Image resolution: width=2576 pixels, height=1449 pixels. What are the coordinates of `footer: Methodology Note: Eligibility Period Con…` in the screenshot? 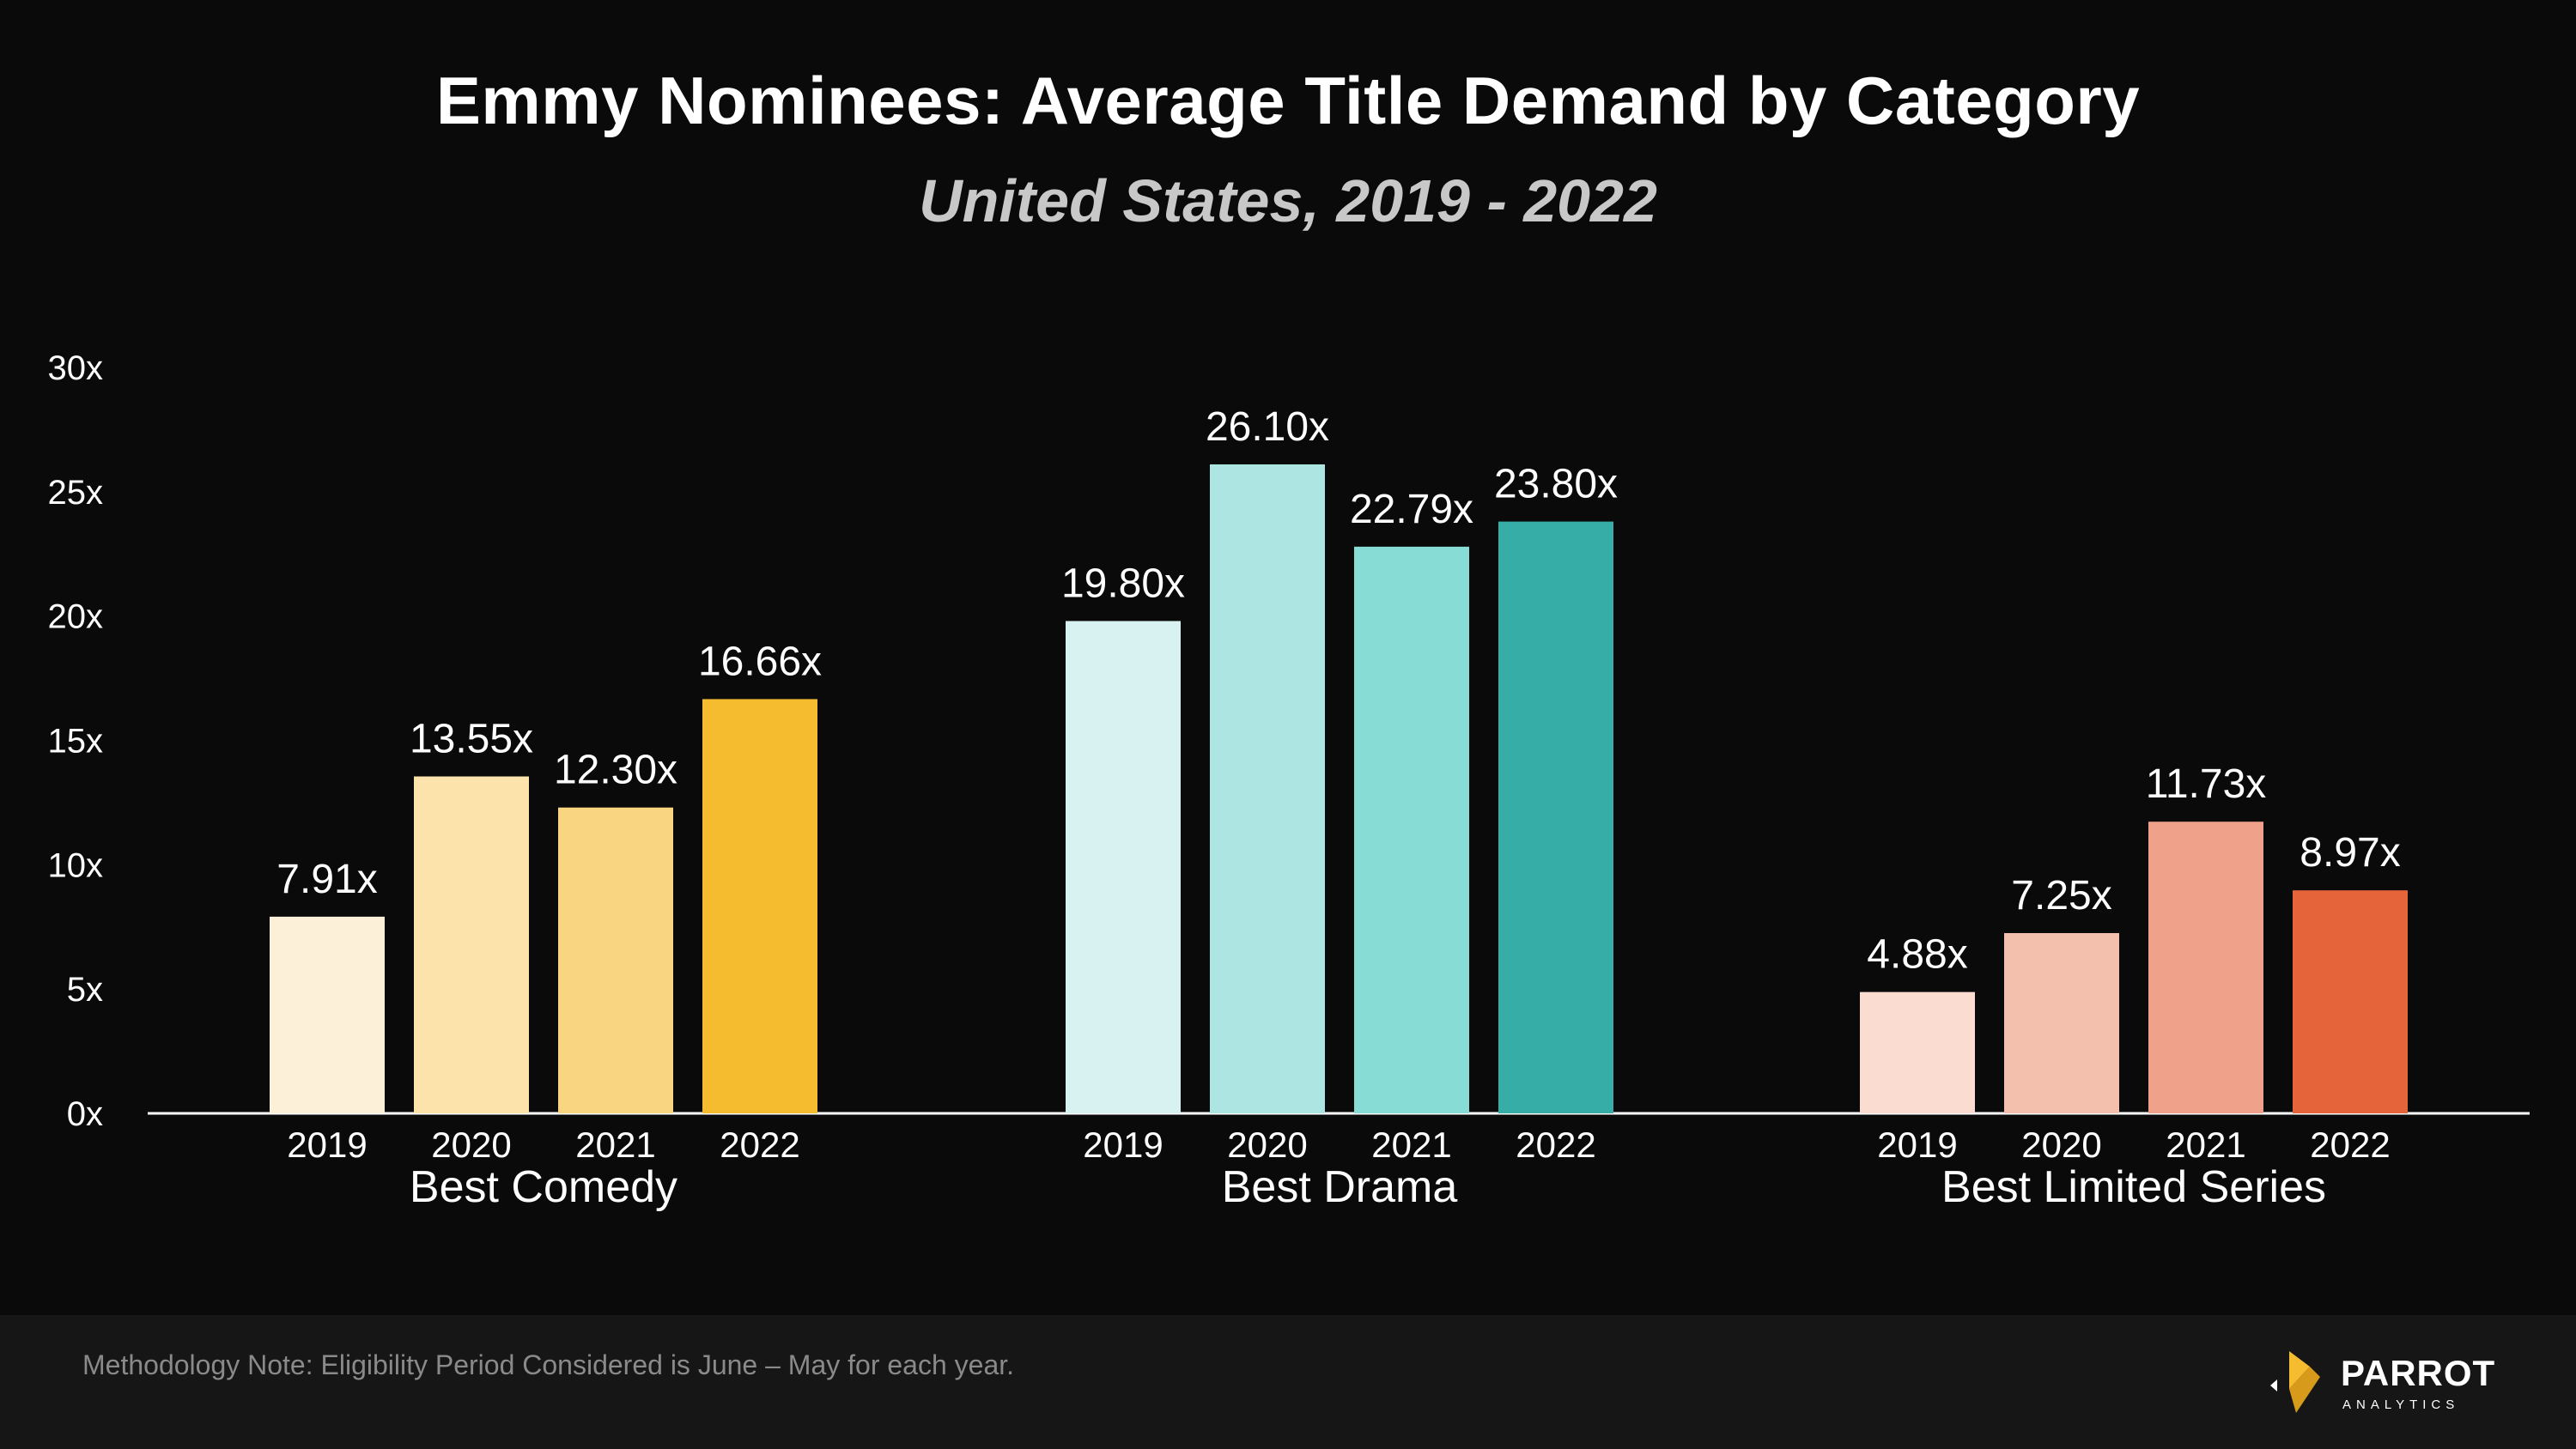 It's located at (1288, 1382).